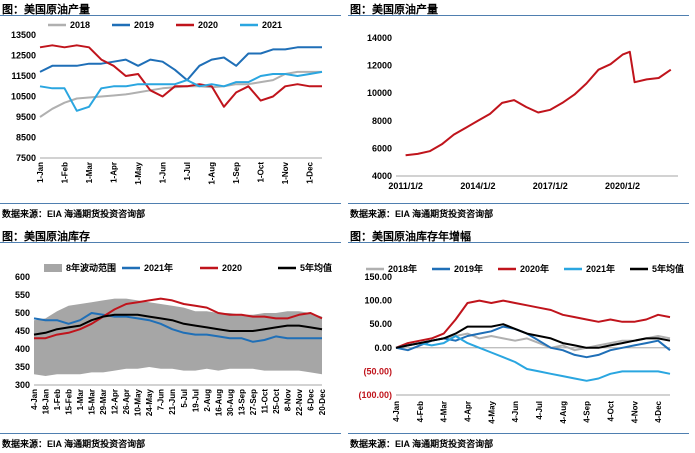  Describe the element at coordinates (91, 267) in the screenshot. I see `legend-label: 8年波动范围` at that location.